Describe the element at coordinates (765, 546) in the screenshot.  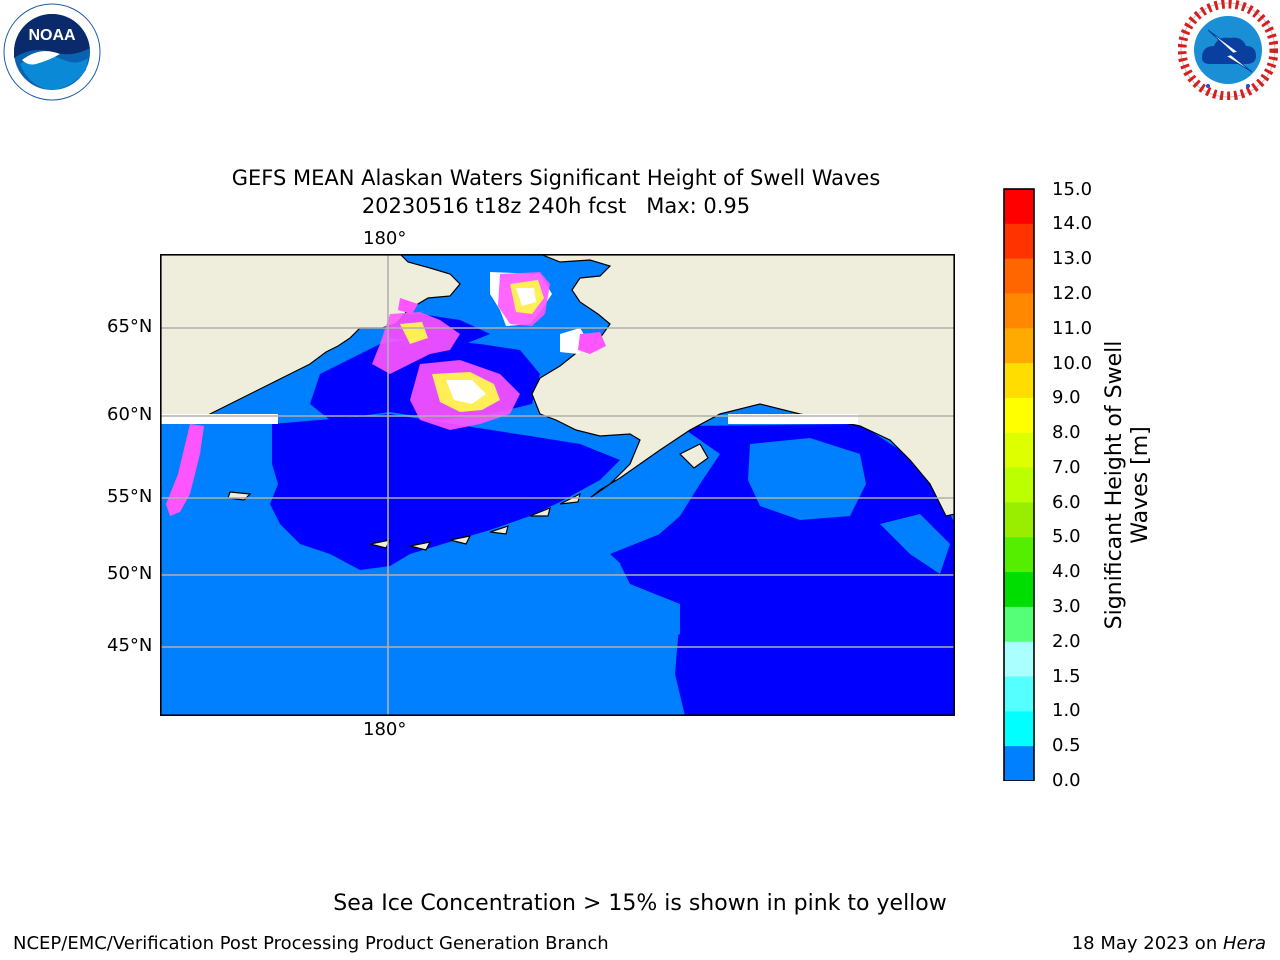
I see `gulf-light-patch` at that location.